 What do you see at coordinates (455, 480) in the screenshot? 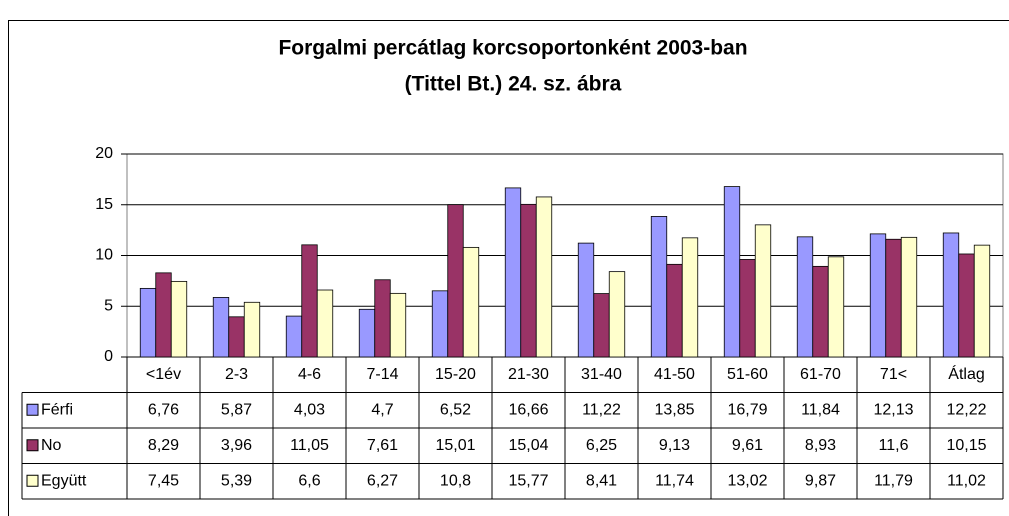
I see `data-label: 10,8` at bounding box center [455, 480].